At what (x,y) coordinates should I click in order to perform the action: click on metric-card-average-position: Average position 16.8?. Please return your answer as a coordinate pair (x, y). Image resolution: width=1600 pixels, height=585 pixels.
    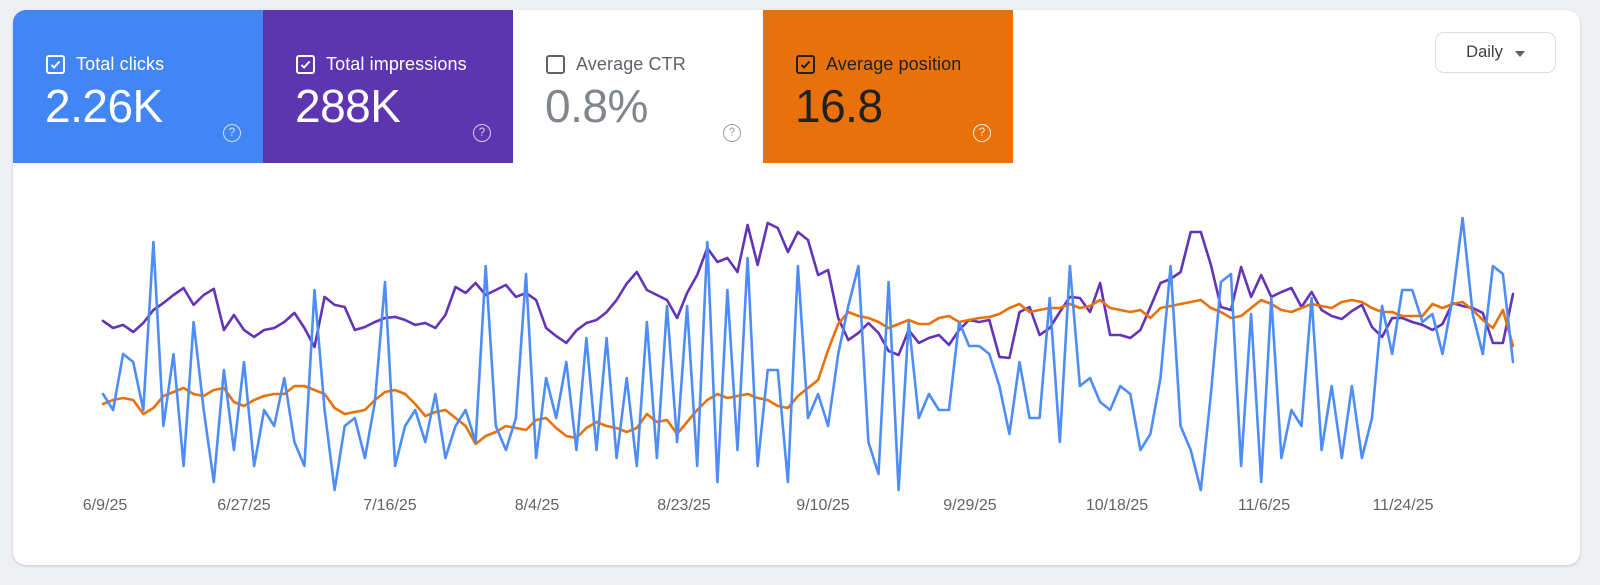
    Looking at the image, I should click on (888, 86).